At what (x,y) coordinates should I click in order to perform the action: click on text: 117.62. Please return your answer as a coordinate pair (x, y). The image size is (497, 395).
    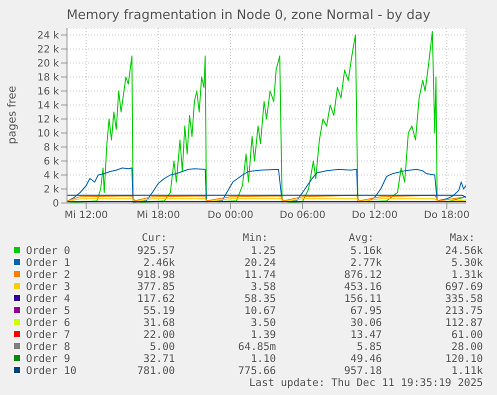
    Looking at the image, I should click on (156, 299).